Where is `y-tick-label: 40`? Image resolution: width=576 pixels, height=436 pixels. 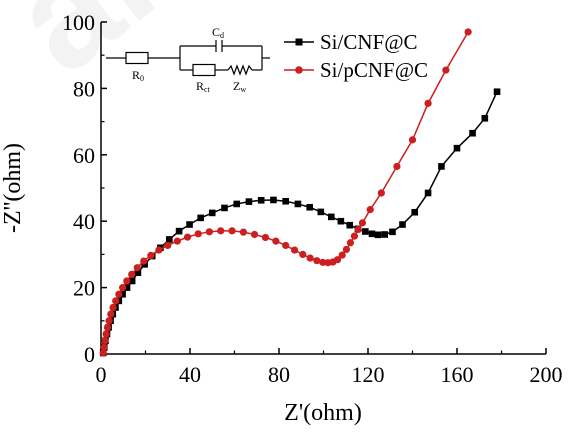 y-tick-label: 40 is located at coordinates (84, 221).